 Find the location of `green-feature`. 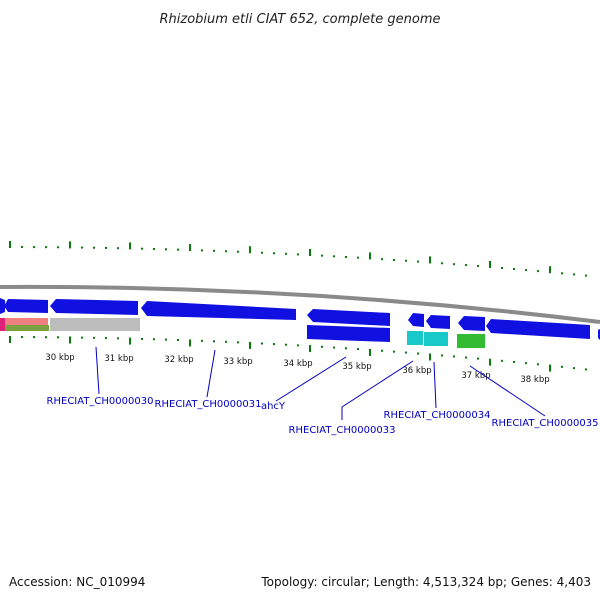

green-feature is located at coordinates (471, 341).